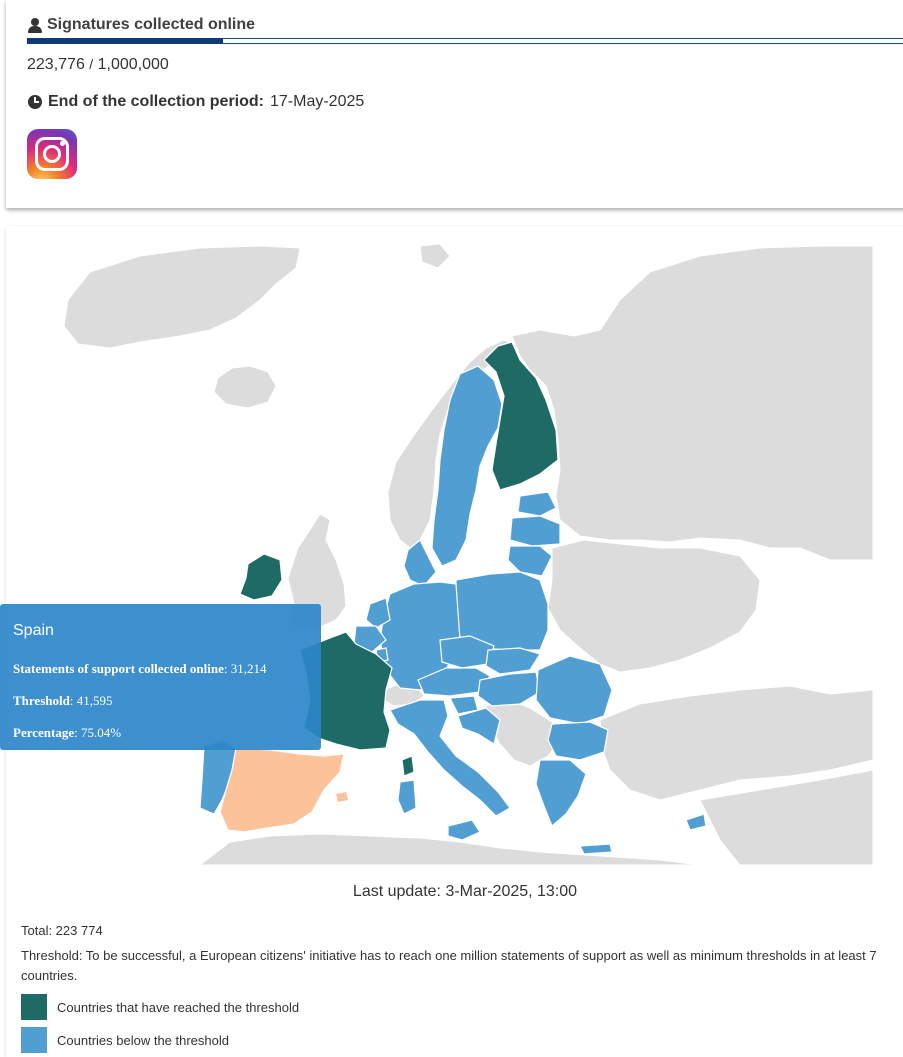 This screenshot has width=903, height=1057. What do you see at coordinates (182, 297) in the screenshot?
I see `greenland` at bounding box center [182, 297].